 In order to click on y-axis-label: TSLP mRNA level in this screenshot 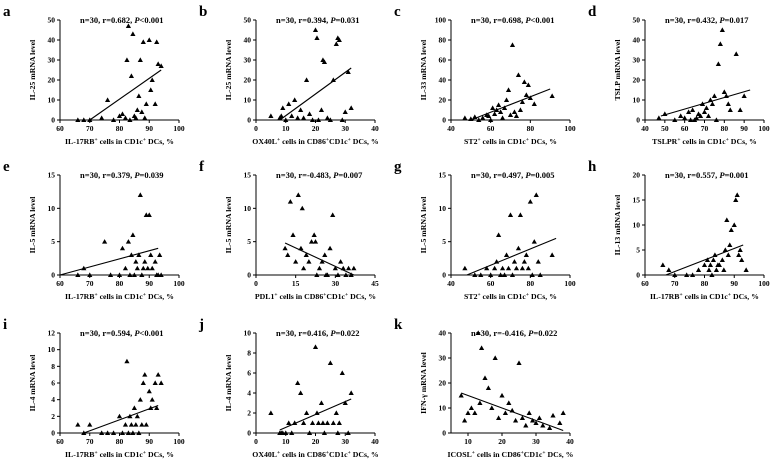, I will do `click(617, 70)`.